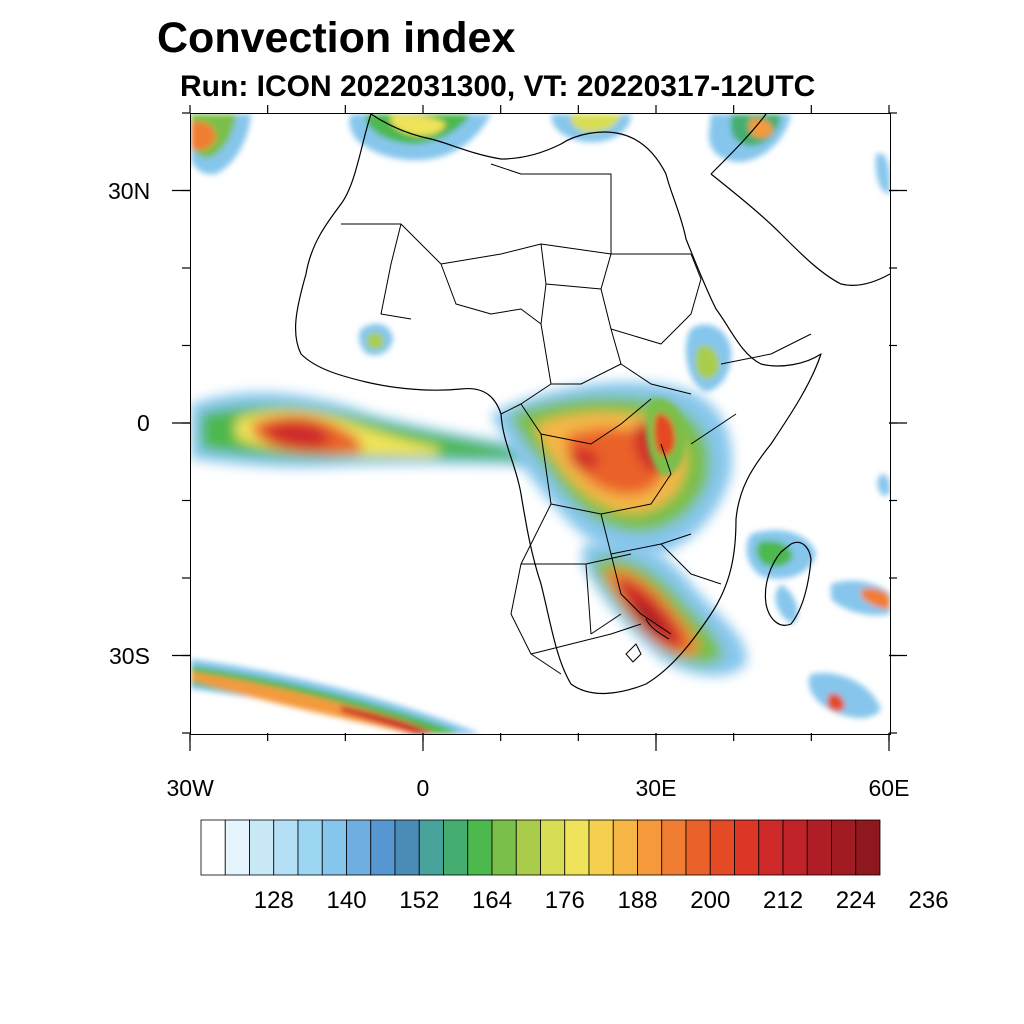  I want to click on chart-title: Convection index, so click(336, 38).